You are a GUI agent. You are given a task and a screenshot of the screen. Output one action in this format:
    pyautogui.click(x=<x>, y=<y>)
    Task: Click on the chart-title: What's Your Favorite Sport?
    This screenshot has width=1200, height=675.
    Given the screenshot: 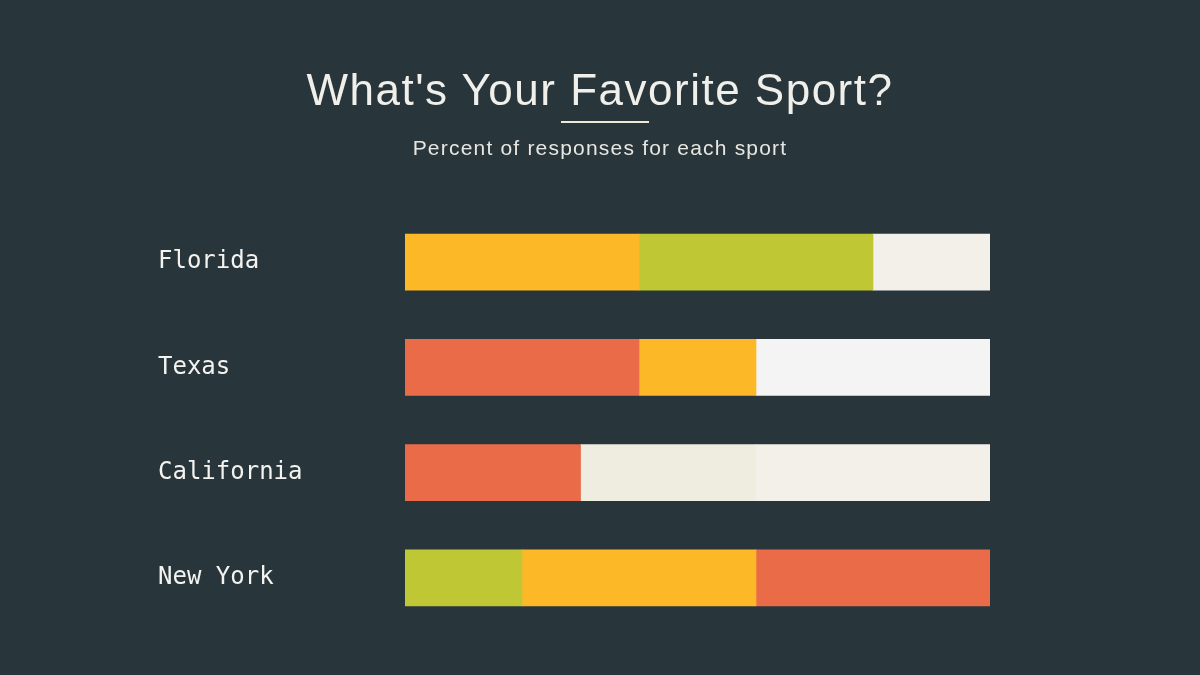 What is the action you would take?
    pyautogui.click(x=600, y=90)
    